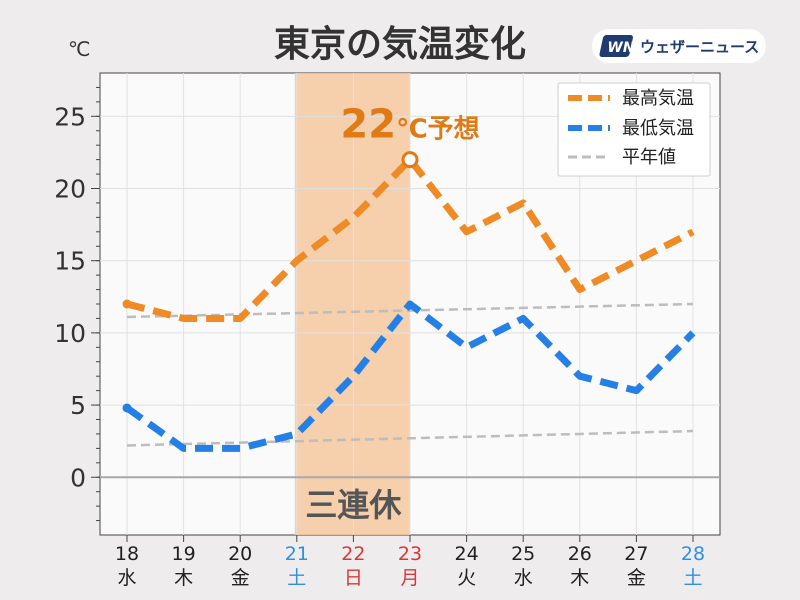  What do you see at coordinates (466, 578) in the screenshot?
I see `x-tick-label-weekday: 火` at bounding box center [466, 578].